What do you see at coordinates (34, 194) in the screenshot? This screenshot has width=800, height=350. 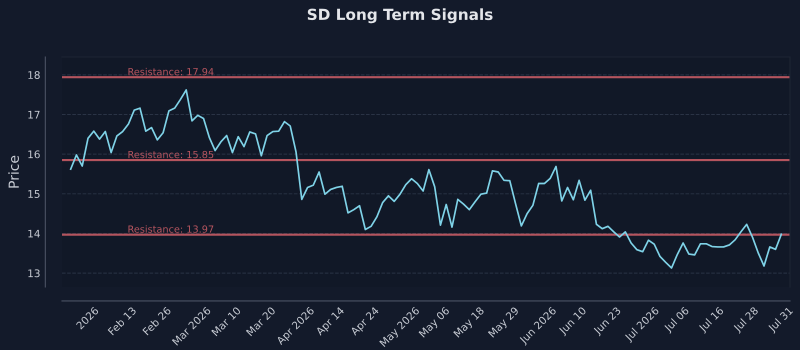 I see `y-tick-label: 15` at bounding box center [34, 194].